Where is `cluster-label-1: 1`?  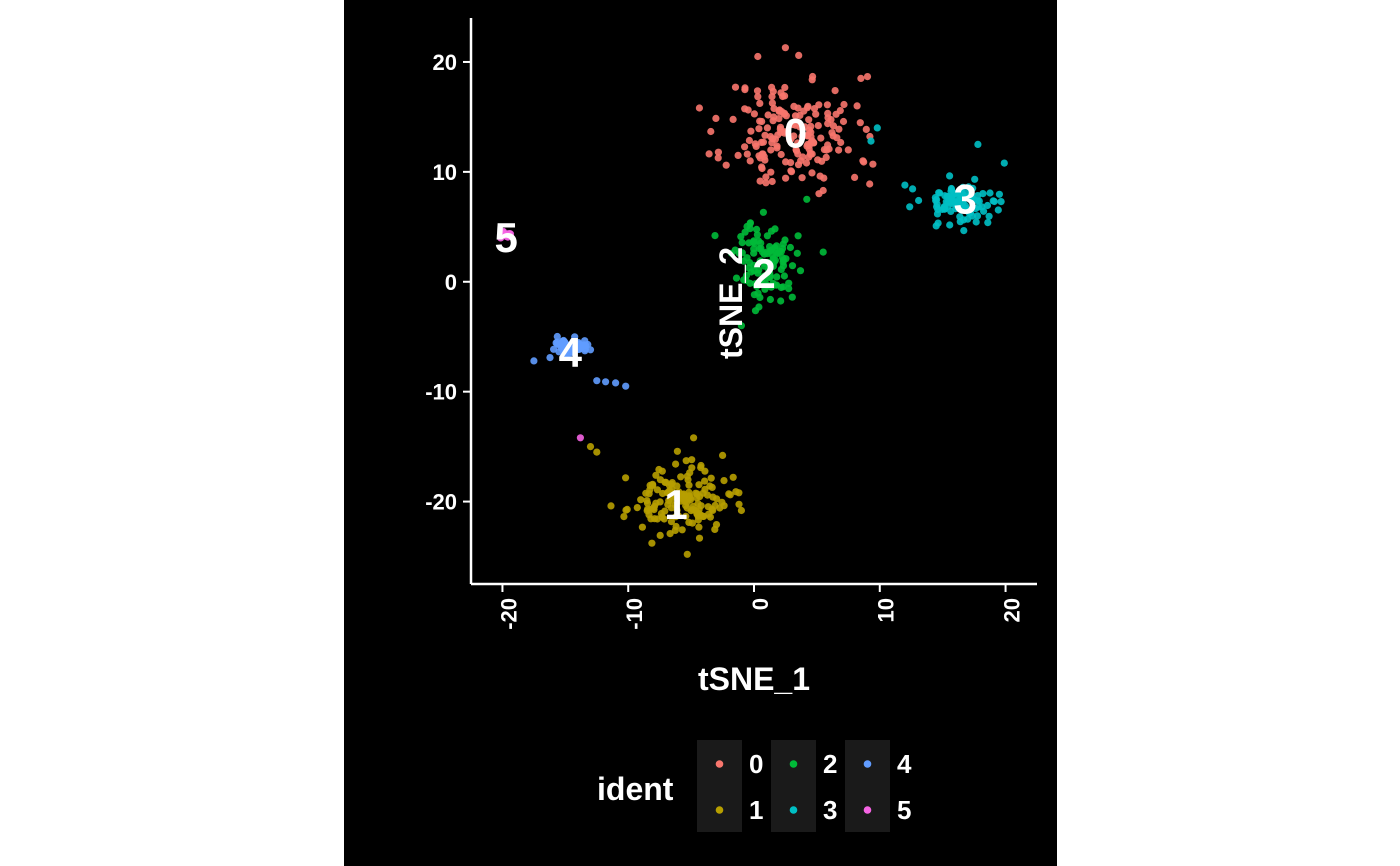
cluster-label-1: 1 is located at coordinates (675, 504).